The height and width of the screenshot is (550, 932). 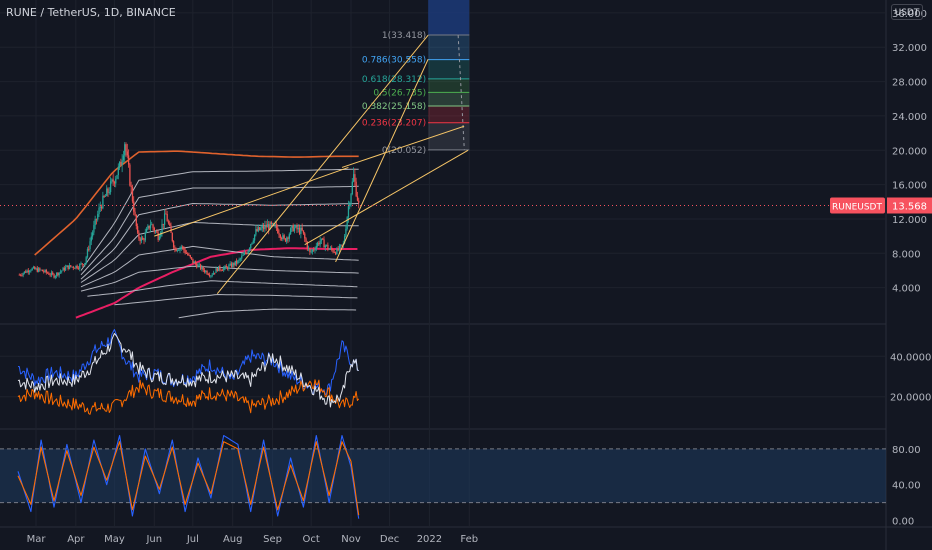 What do you see at coordinates (233, 539) in the screenshot?
I see `time-axis-tick: Aug` at bounding box center [233, 539].